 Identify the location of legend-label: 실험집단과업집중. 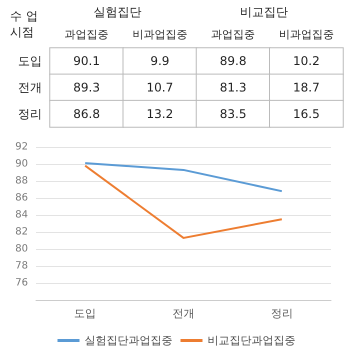
(128, 340).